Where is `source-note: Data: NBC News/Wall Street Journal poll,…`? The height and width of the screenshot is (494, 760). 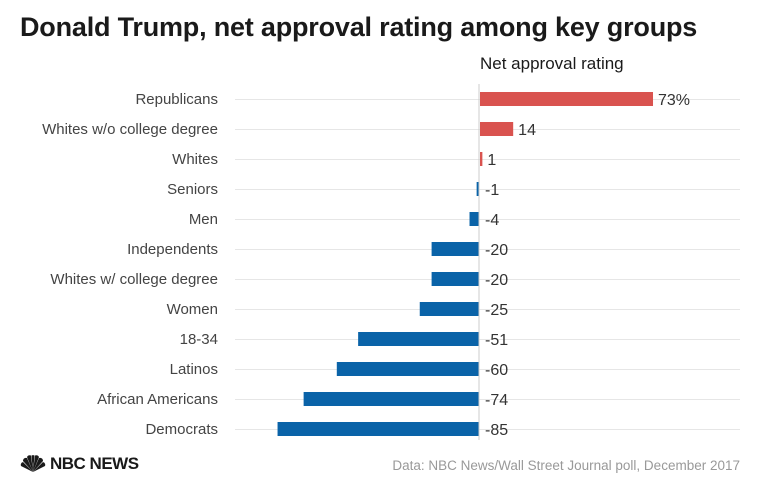
source-note: Data: NBC News/Wall Street Journal poll,… is located at coordinates (566, 465).